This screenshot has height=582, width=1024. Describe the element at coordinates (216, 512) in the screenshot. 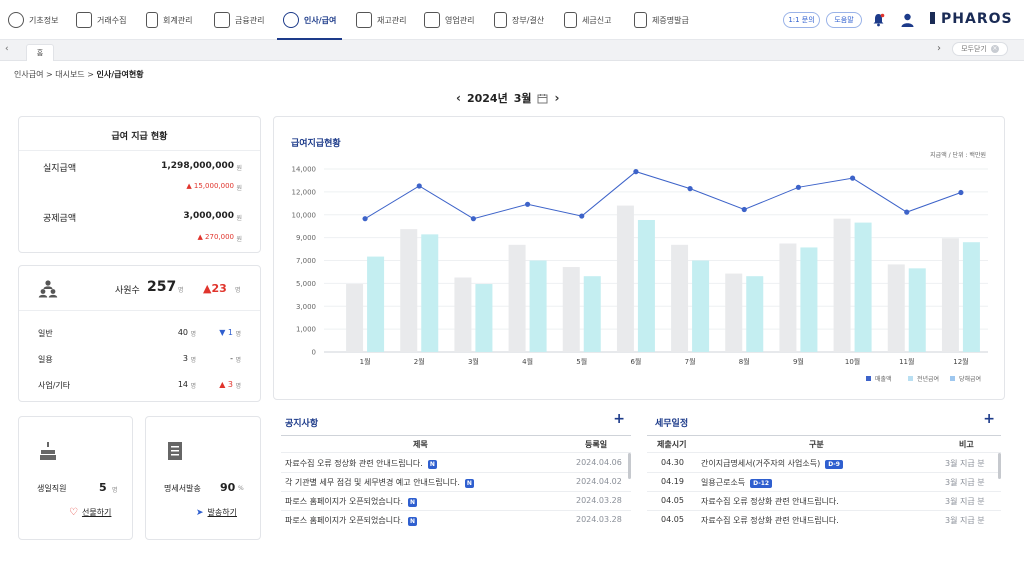

I see `send-statement-button: ➤ 발송하기` at that location.